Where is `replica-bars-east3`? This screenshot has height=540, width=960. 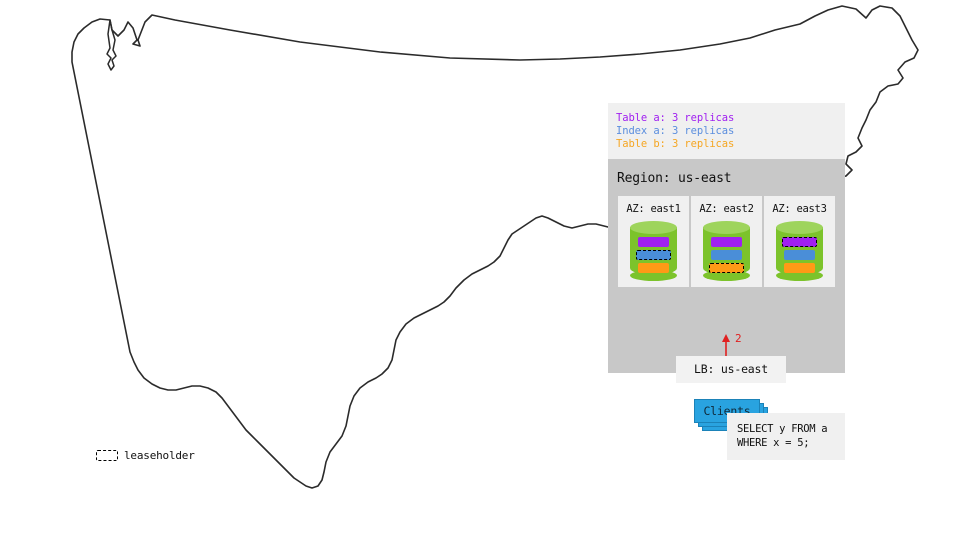 replica-bars-east3 is located at coordinates (799, 255).